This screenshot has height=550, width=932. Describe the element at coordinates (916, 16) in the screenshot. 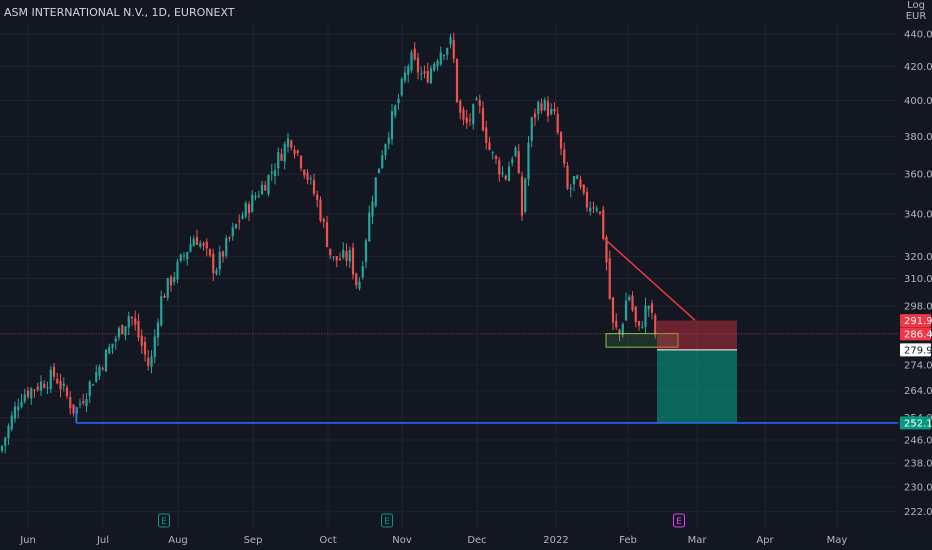

I see `currency-label: EUR` at that location.